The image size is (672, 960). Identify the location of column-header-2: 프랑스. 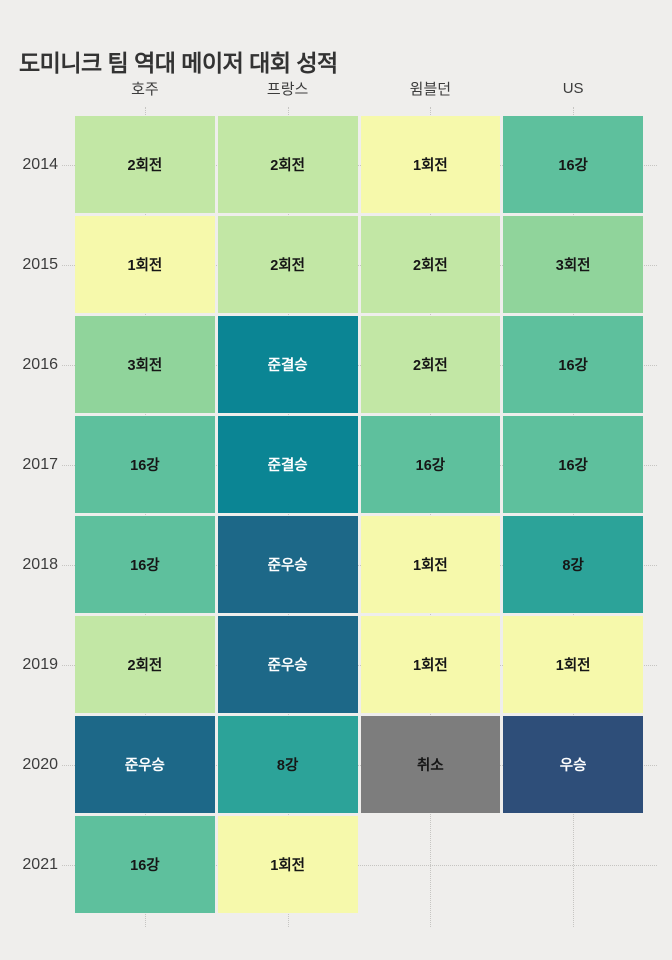
(287, 89).